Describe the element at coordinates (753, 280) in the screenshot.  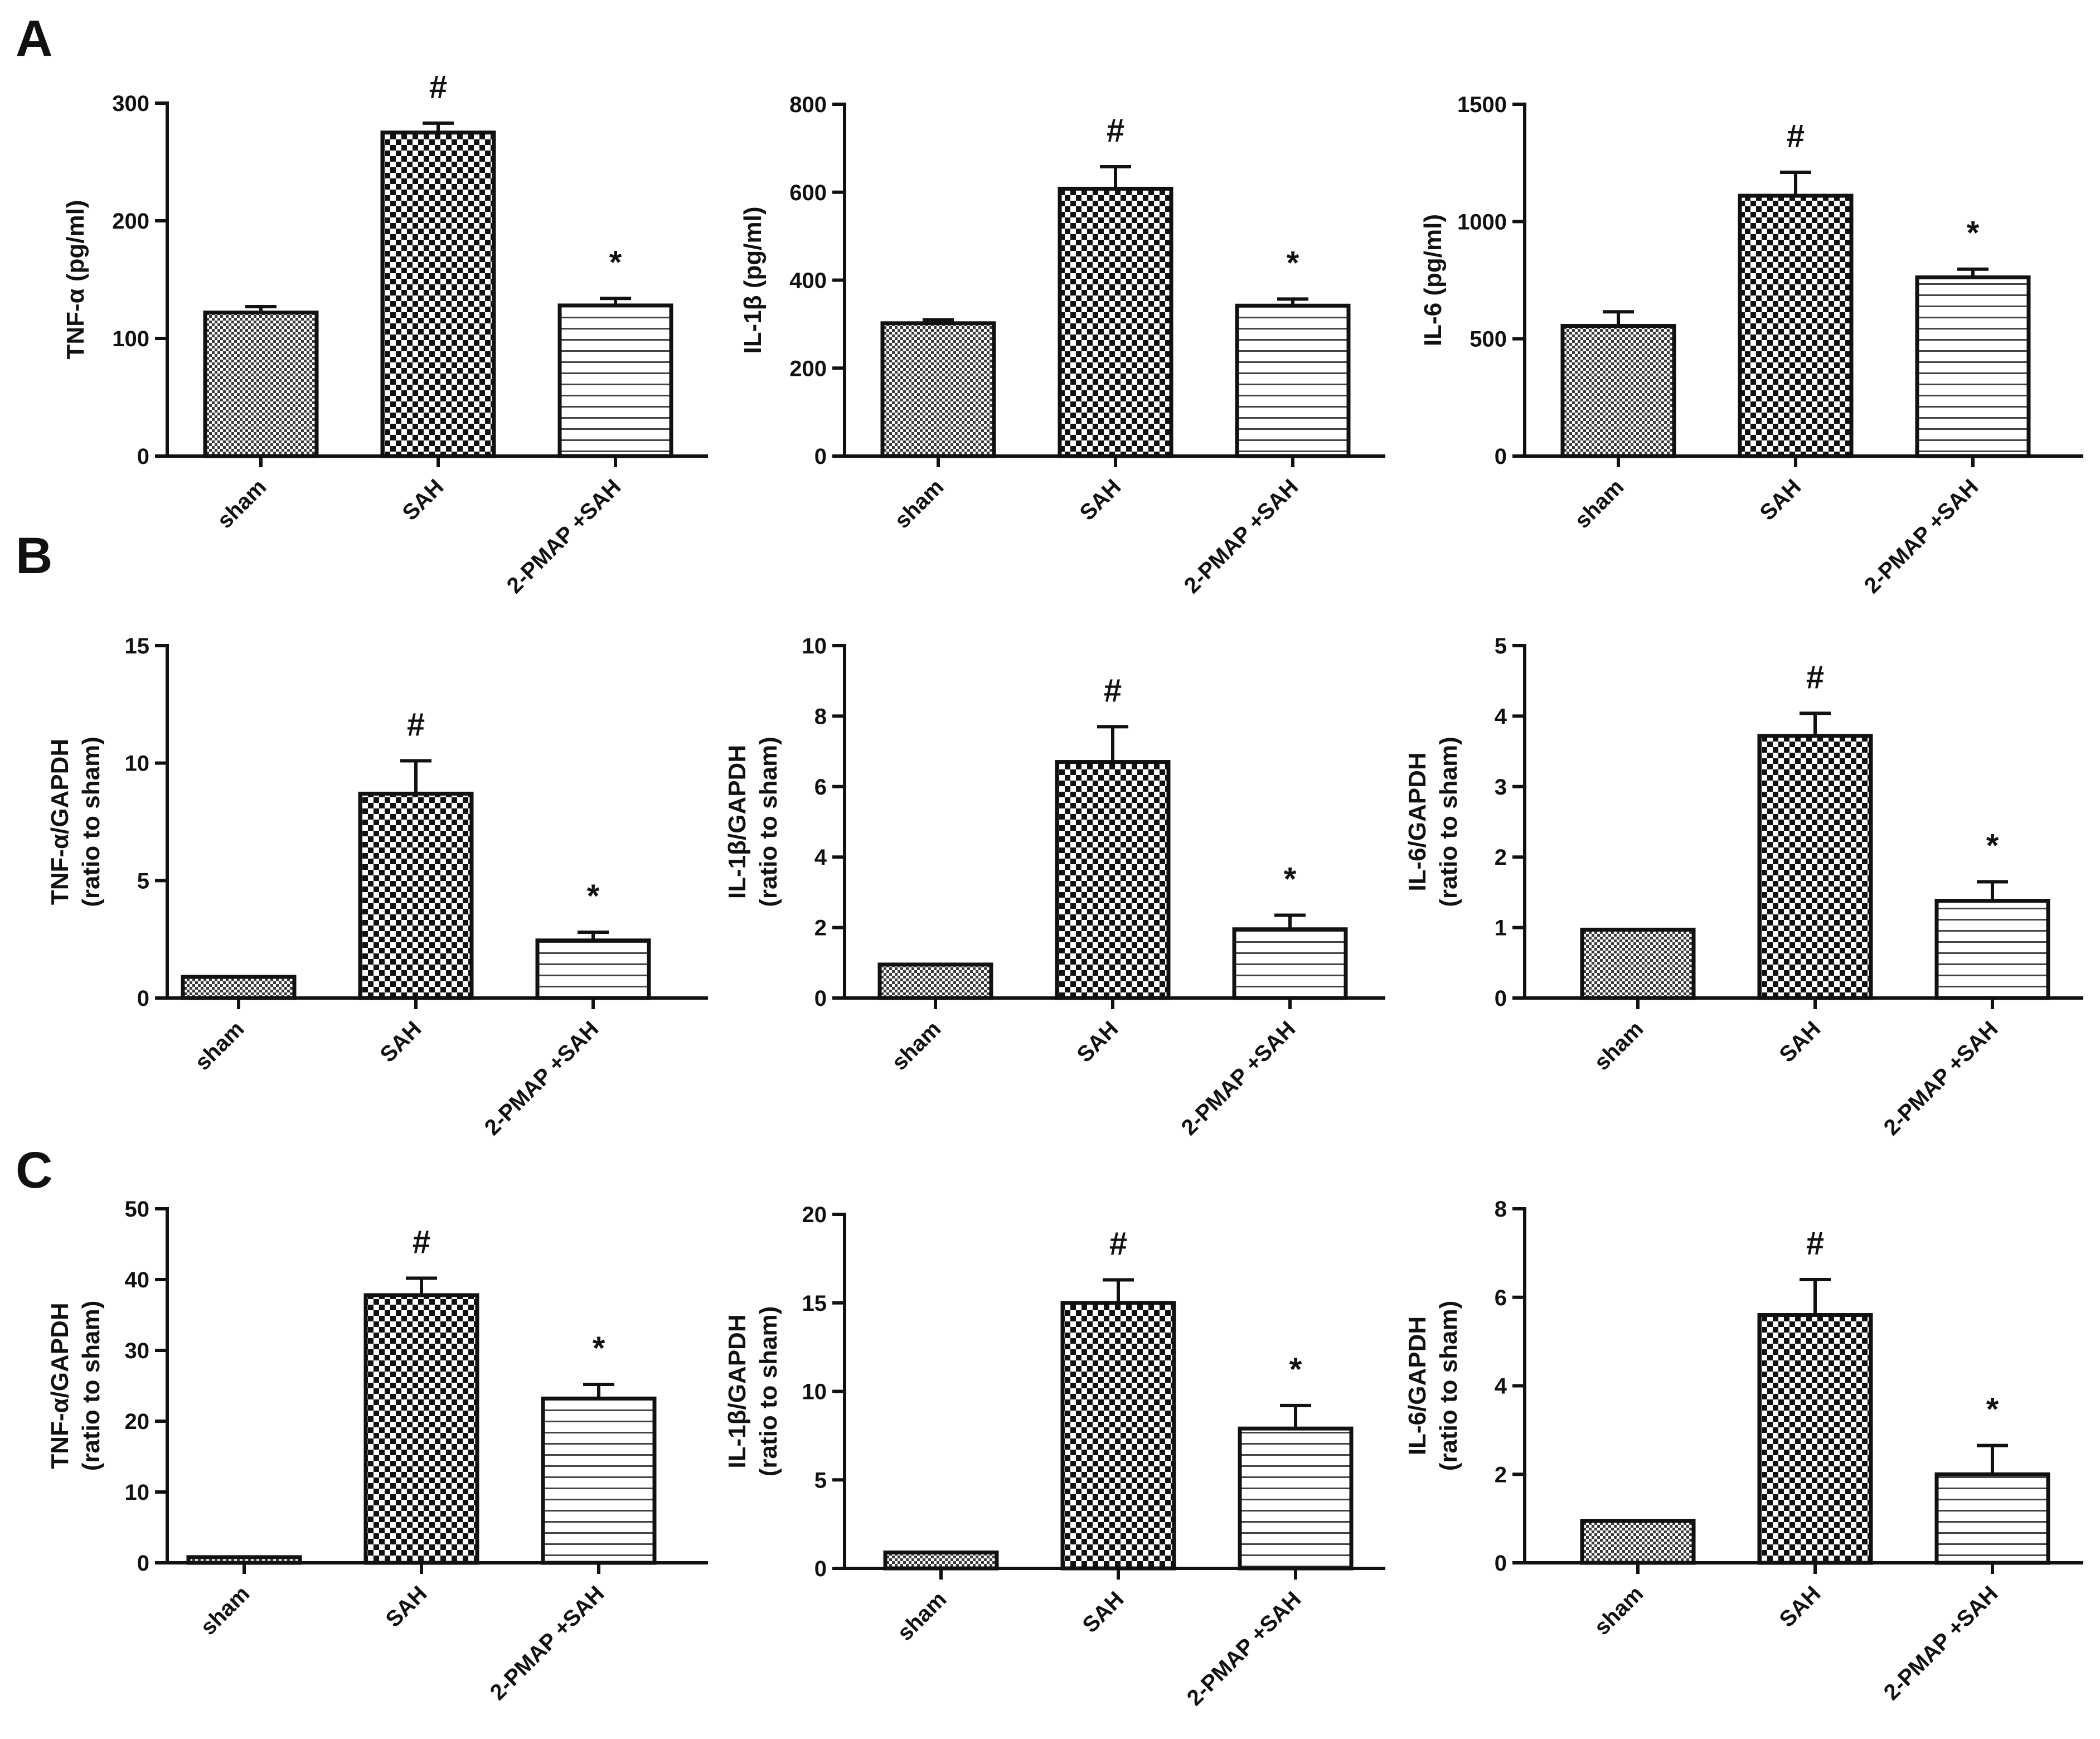
I see `y-axis-title: IL-1β (pg/ml)` at that location.